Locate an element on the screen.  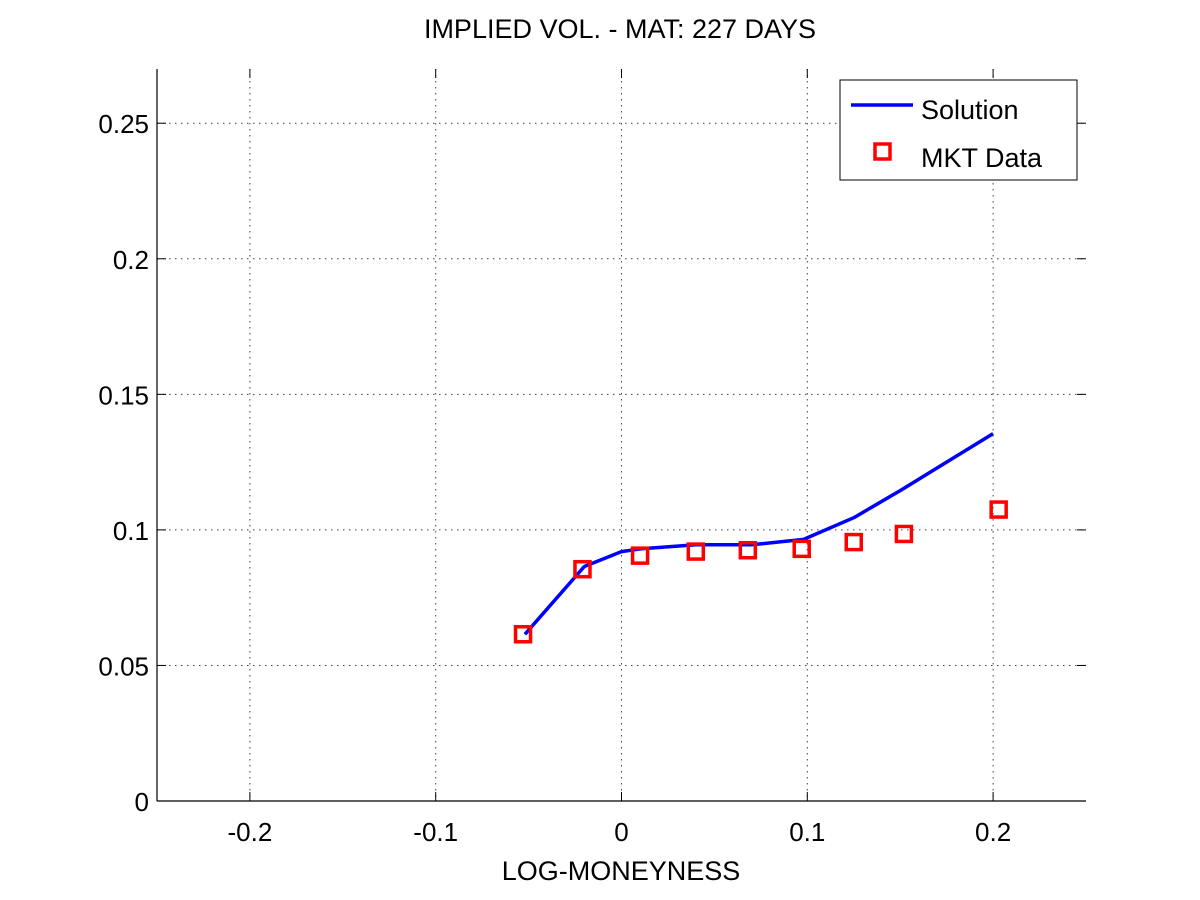
legend-mkt-data-label: MKT Data is located at coordinates (982, 158).